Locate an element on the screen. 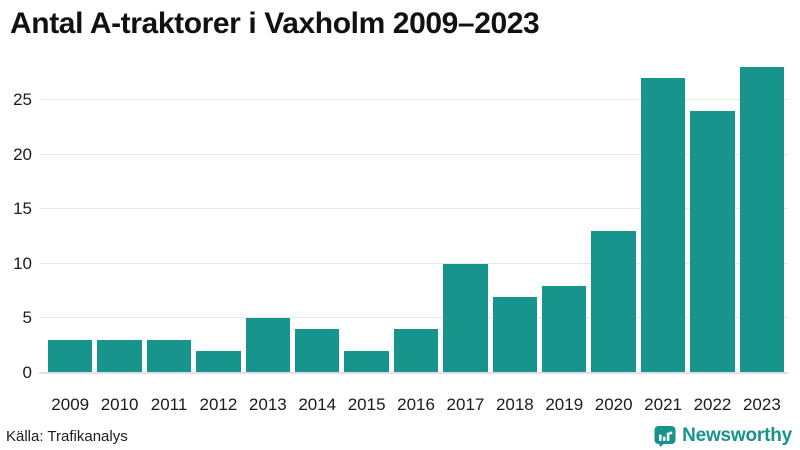 This screenshot has width=800, height=450. chart-title: Antal A-traktorer i Vaxholm 2009–2023 is located at coordinates (275, 23).